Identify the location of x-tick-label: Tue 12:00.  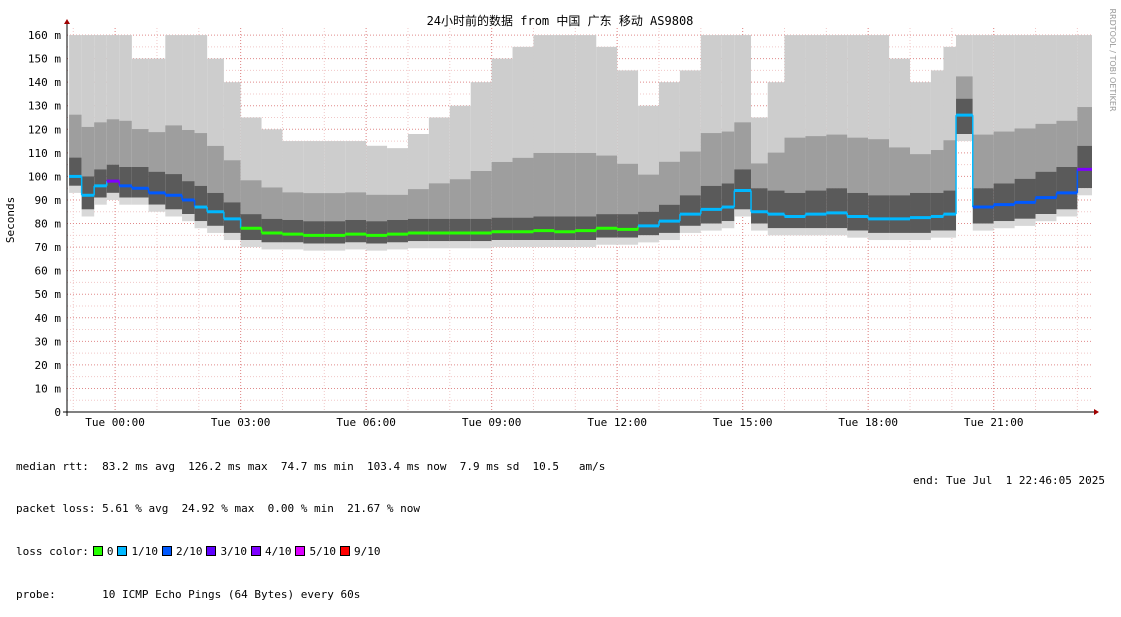
(617, 422).